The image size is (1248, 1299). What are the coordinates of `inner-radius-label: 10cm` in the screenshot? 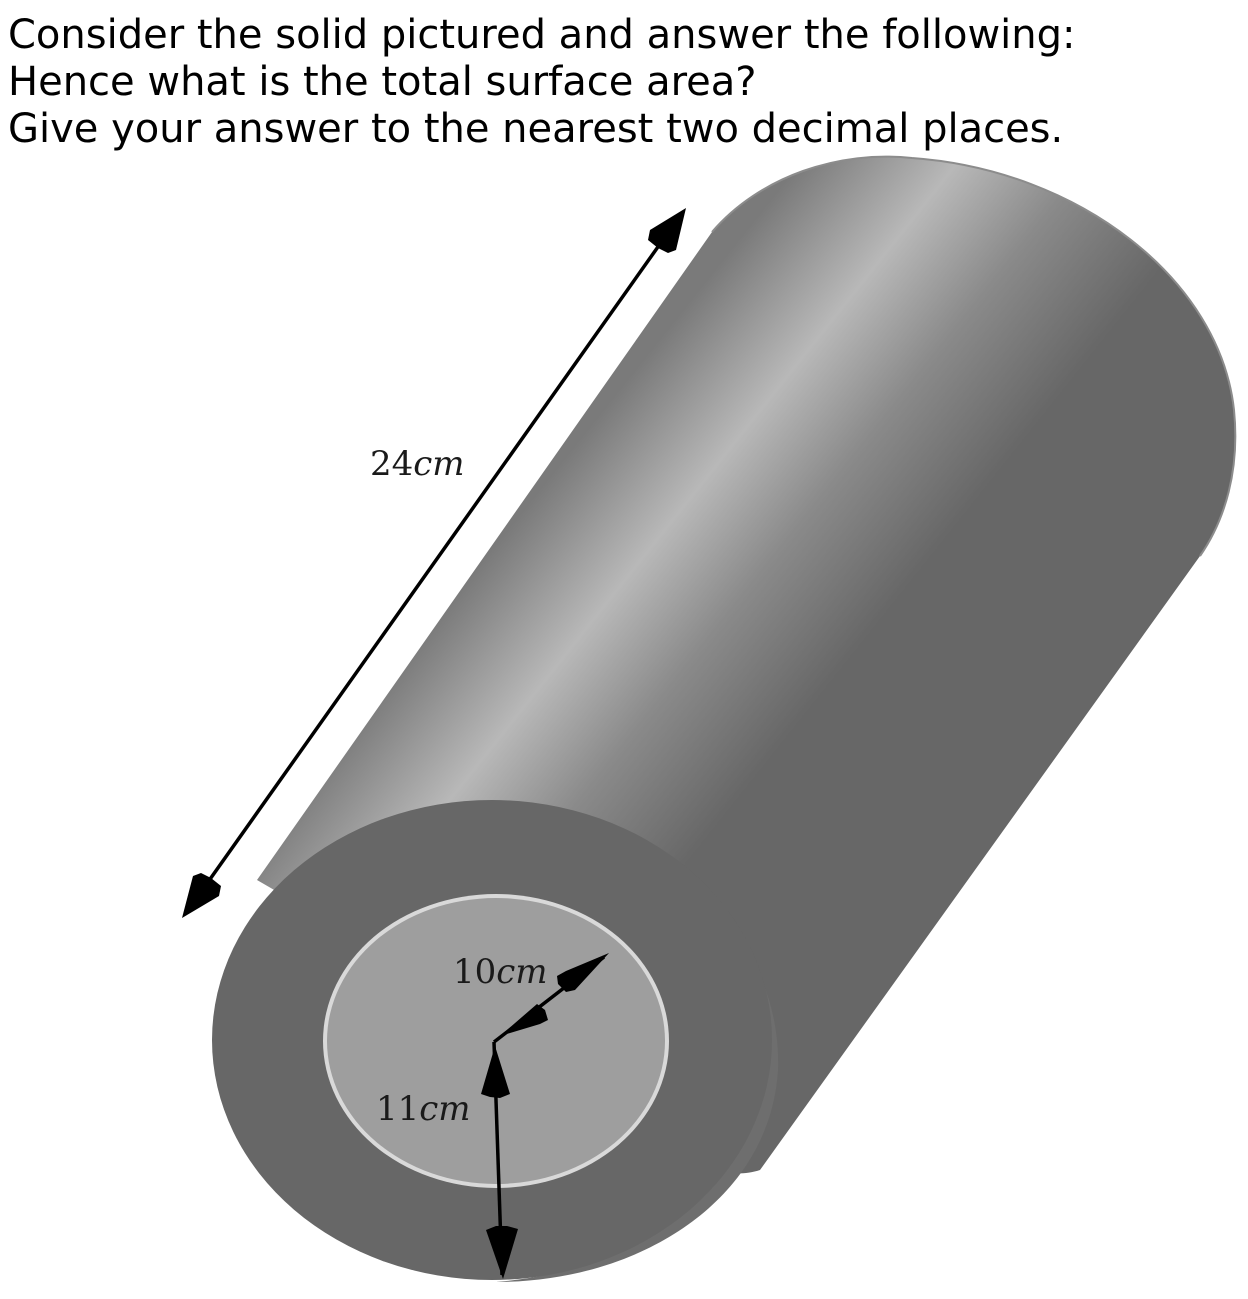 It's located at (500, 972).